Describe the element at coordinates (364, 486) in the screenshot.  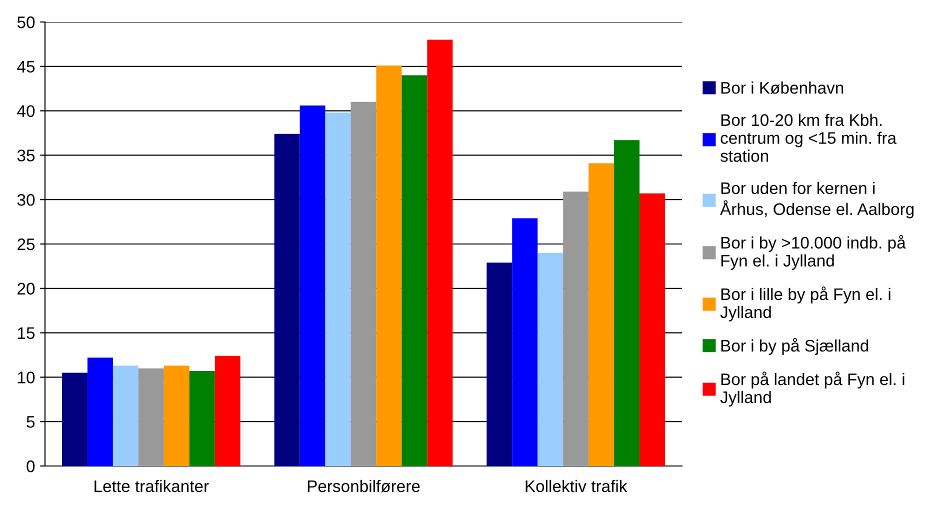
I see `x-tick-label: Personbilførere` at that location.